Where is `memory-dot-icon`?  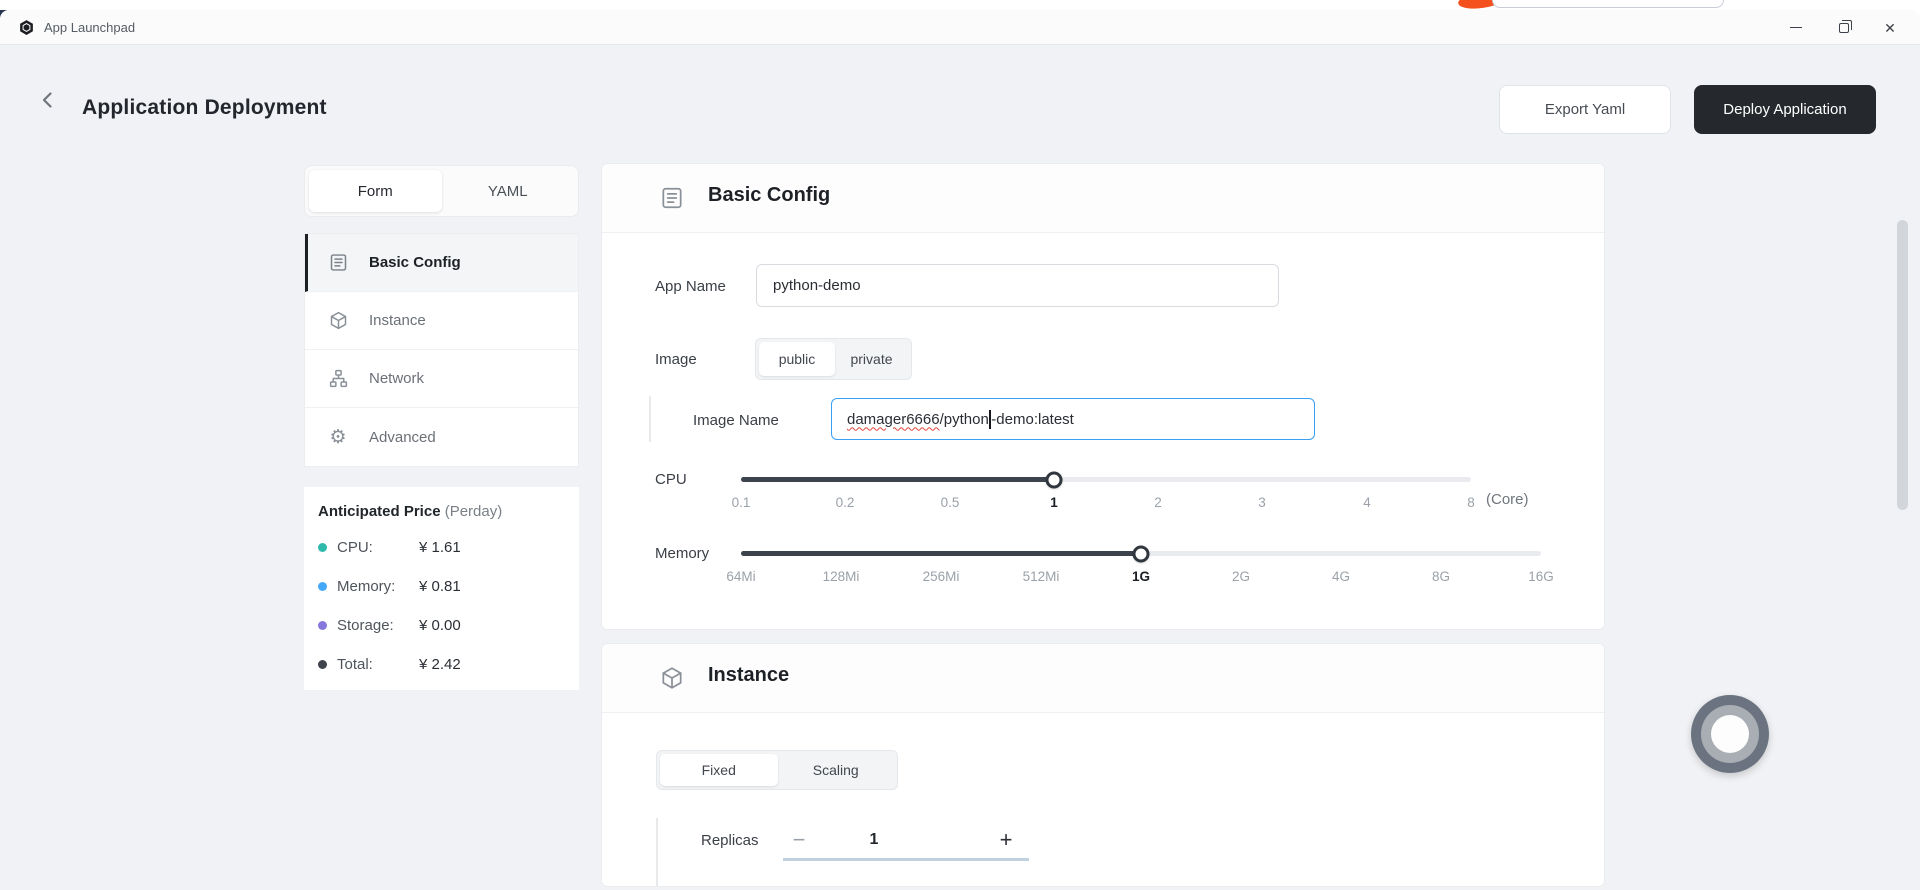 memory-dot-icon is located at coordinates (322, 586).